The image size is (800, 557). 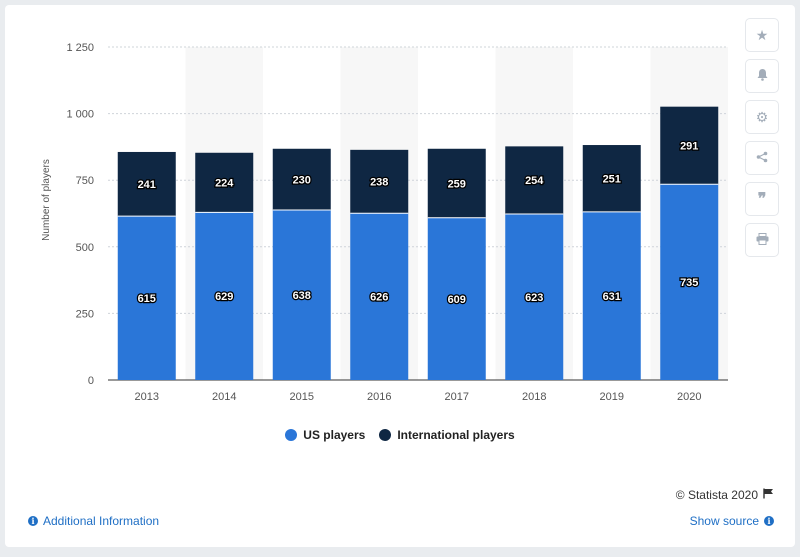 I want to click on notification-button, so click(x=762, y=76).